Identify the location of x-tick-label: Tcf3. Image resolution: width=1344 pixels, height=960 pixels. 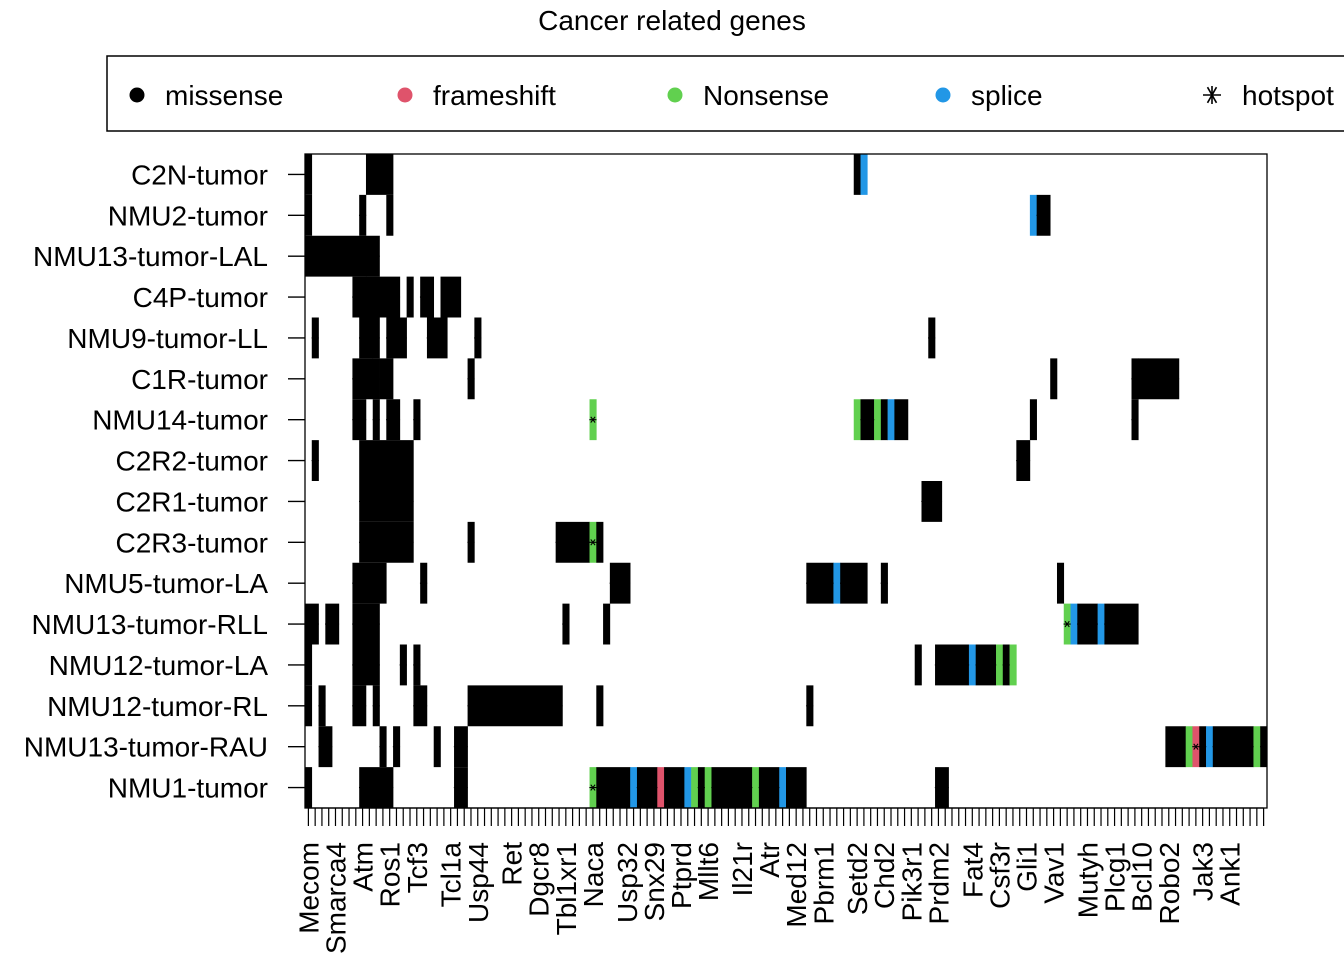
(417, 867).